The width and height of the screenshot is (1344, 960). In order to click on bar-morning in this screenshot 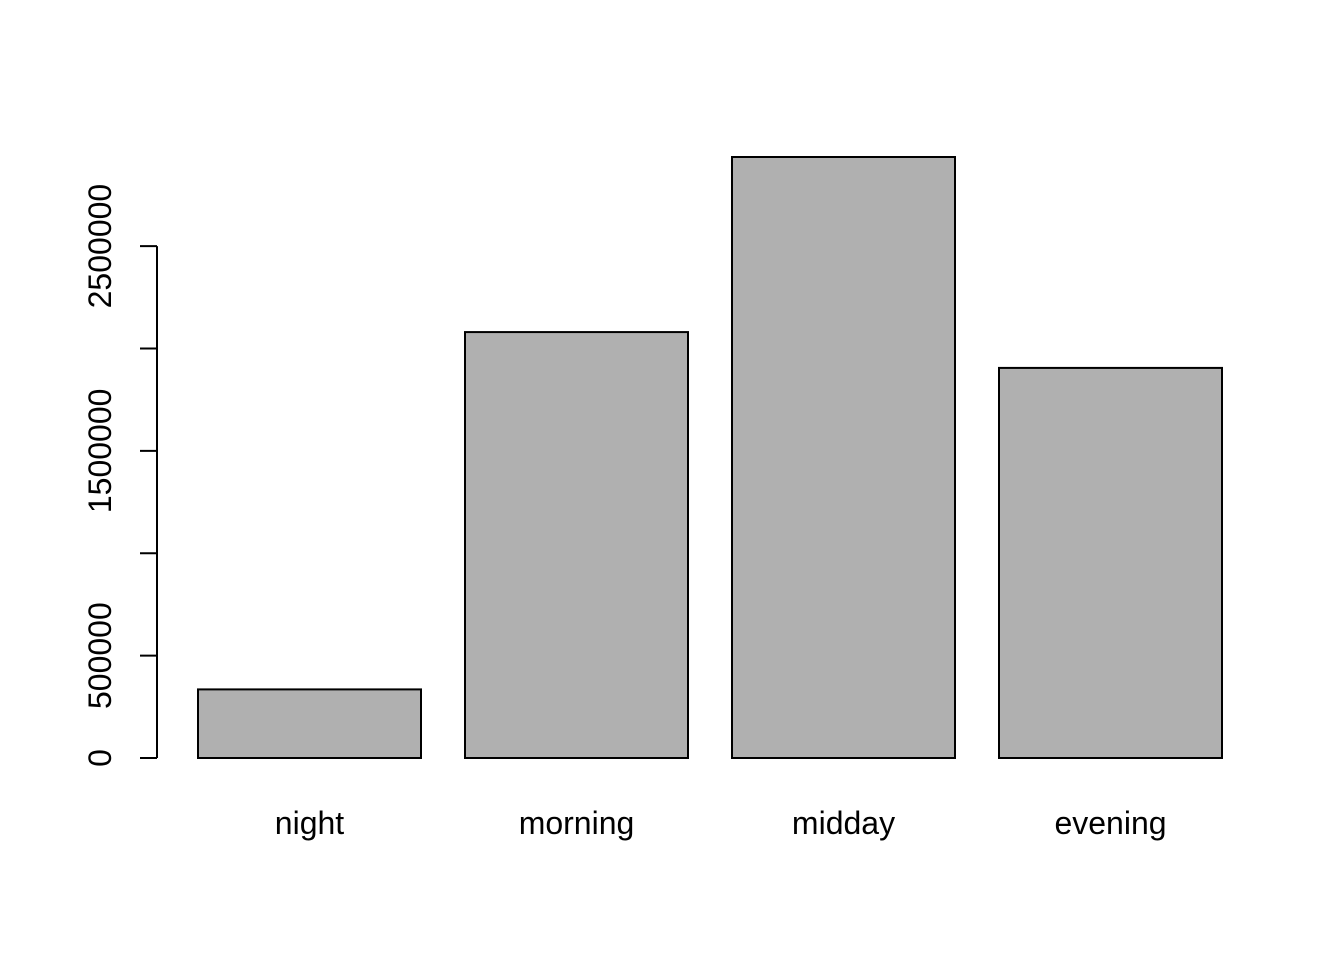, I will do `click(576, 545)`.